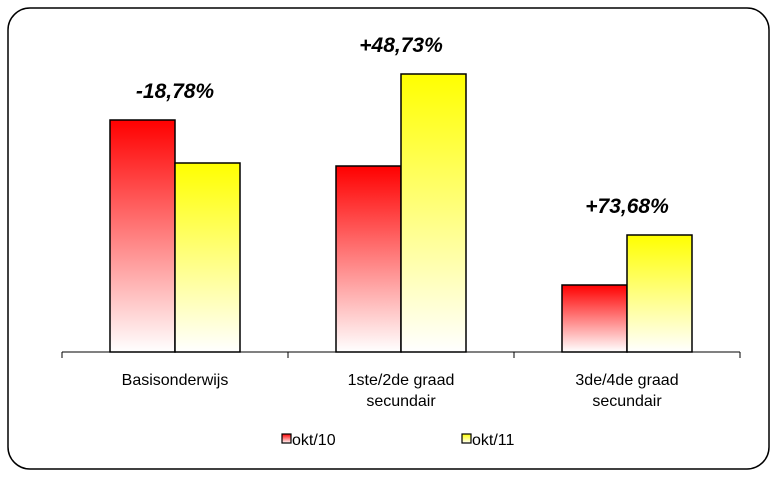 The width and height of the screenshot is (778, 480). I want to click on annotation: -18,78%, so click(175, 91).